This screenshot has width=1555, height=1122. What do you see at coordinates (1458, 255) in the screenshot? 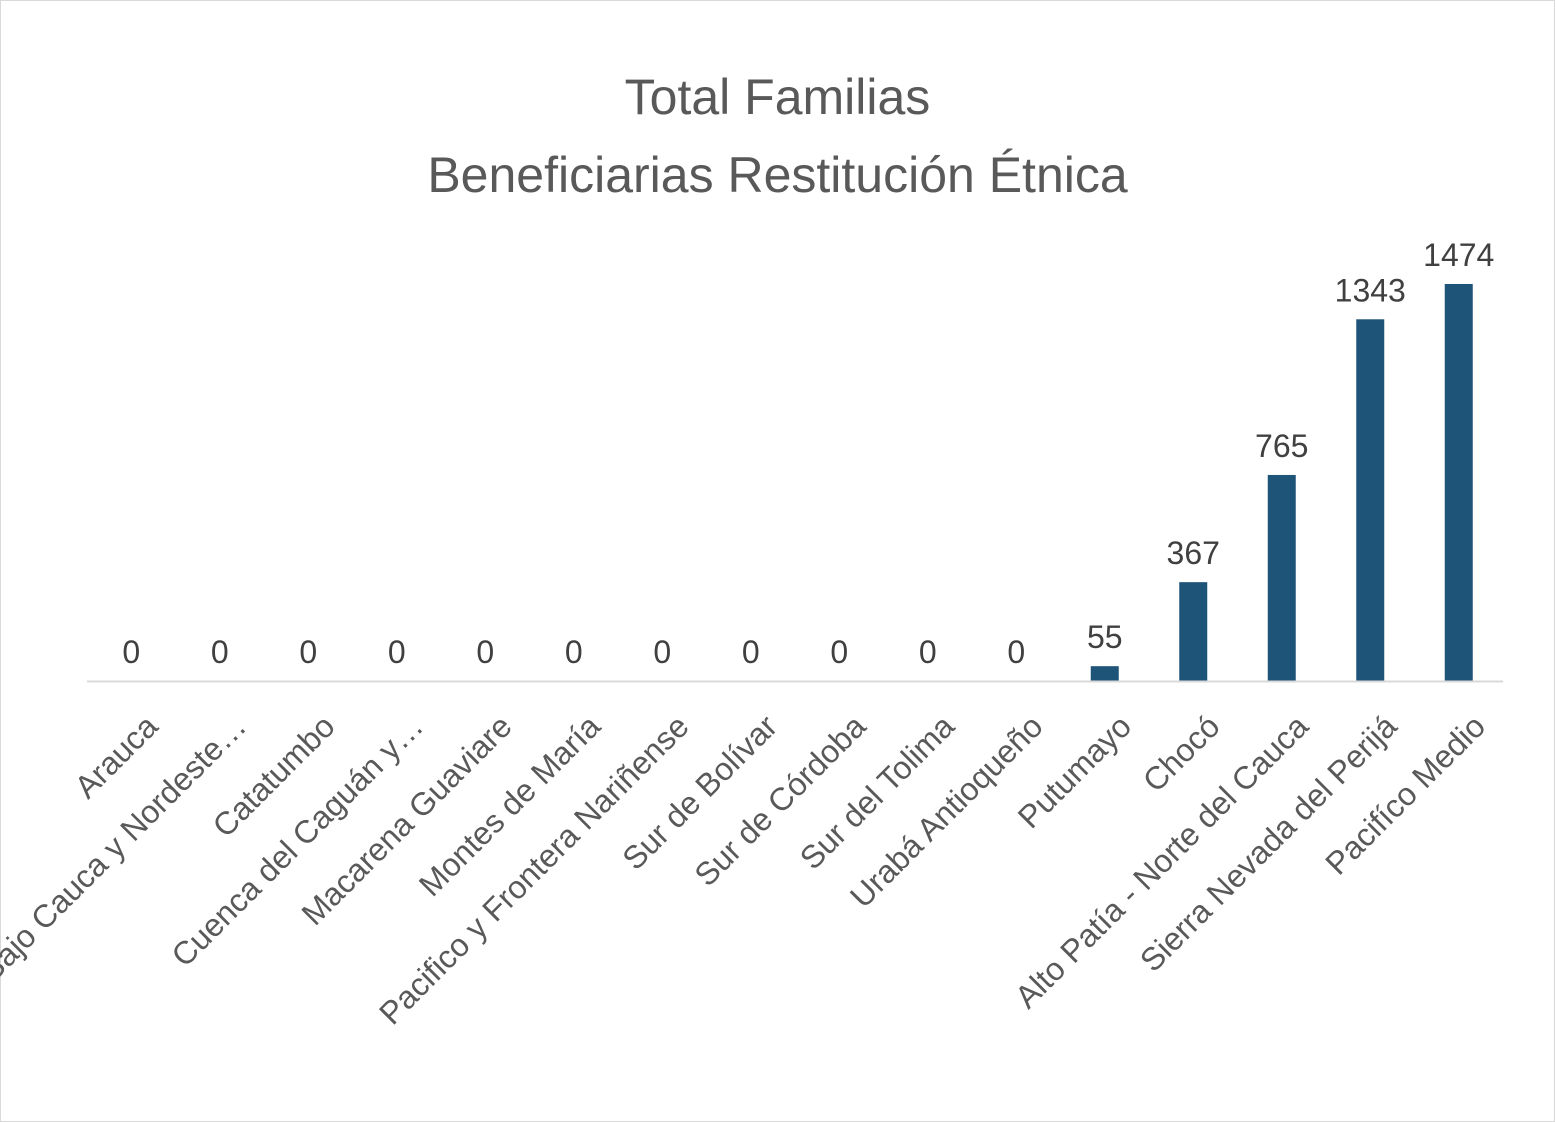
I see `data-label-15: 1474` at bounding box center [1458, 255].